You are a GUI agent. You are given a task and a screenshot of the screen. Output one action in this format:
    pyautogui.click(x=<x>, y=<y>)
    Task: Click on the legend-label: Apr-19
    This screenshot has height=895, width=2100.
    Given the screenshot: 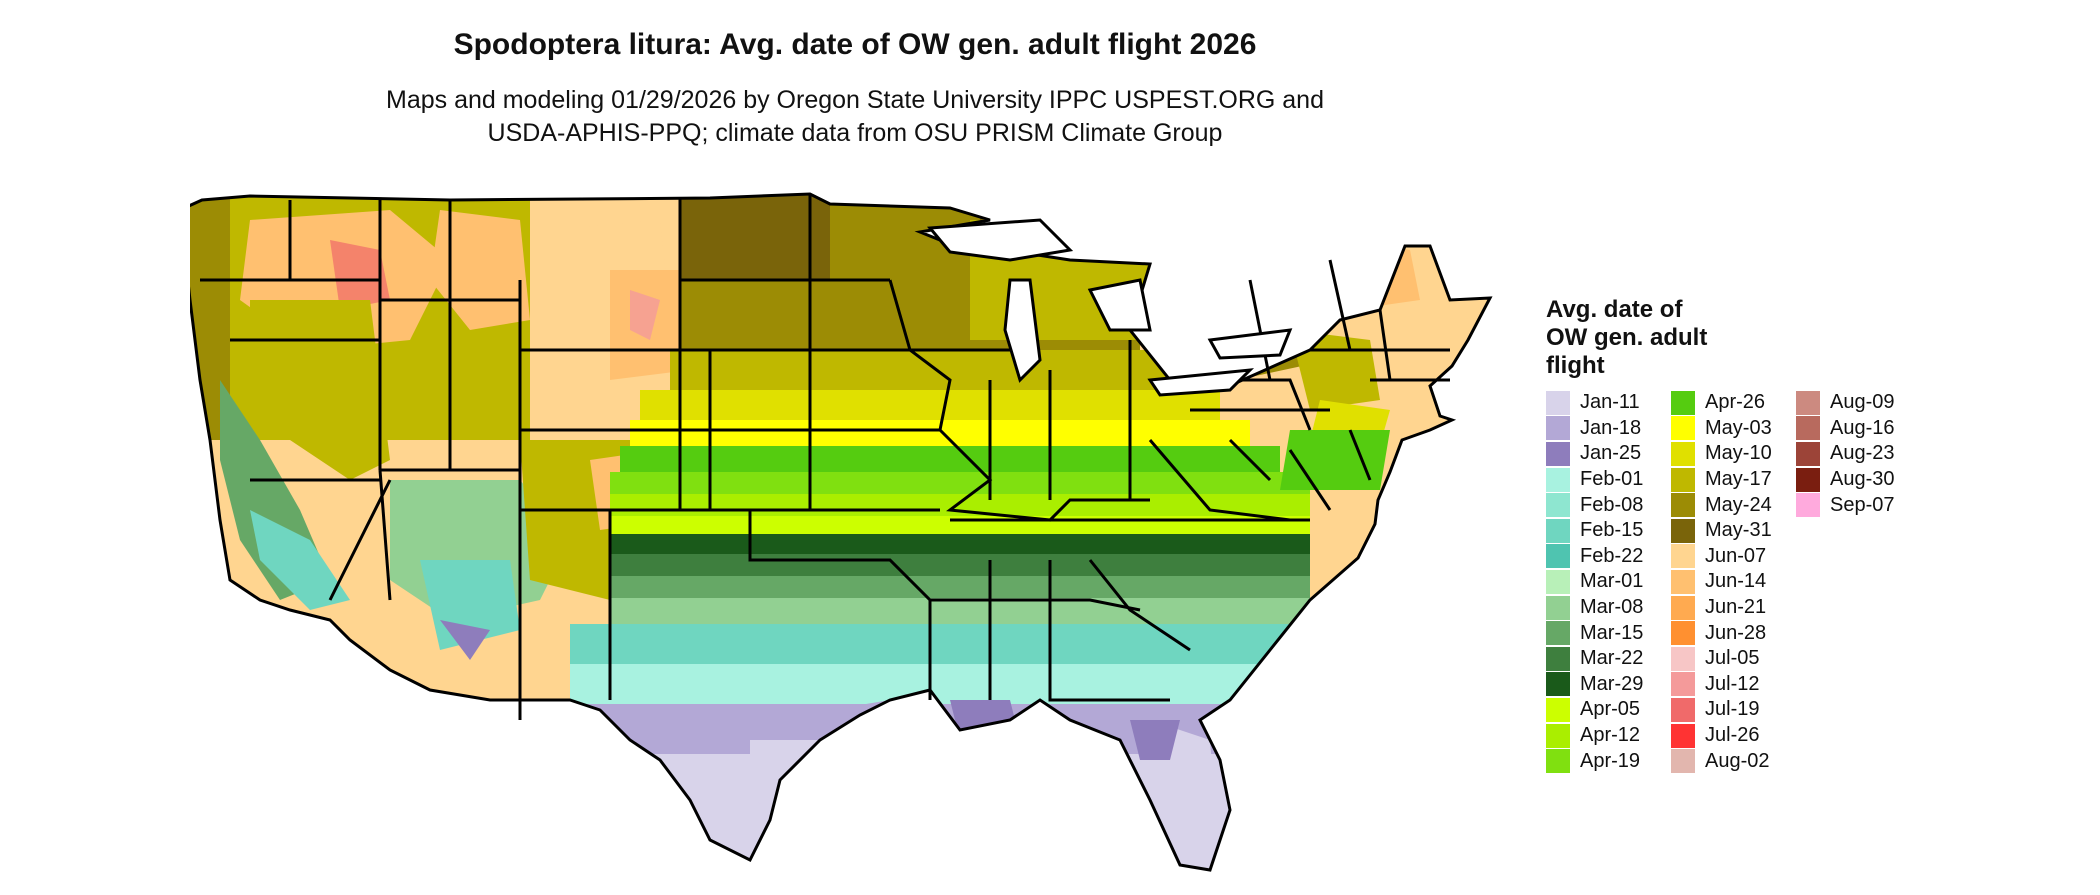 What is the action you would take?
    pyautogui.click(x=1610, y=760)
    